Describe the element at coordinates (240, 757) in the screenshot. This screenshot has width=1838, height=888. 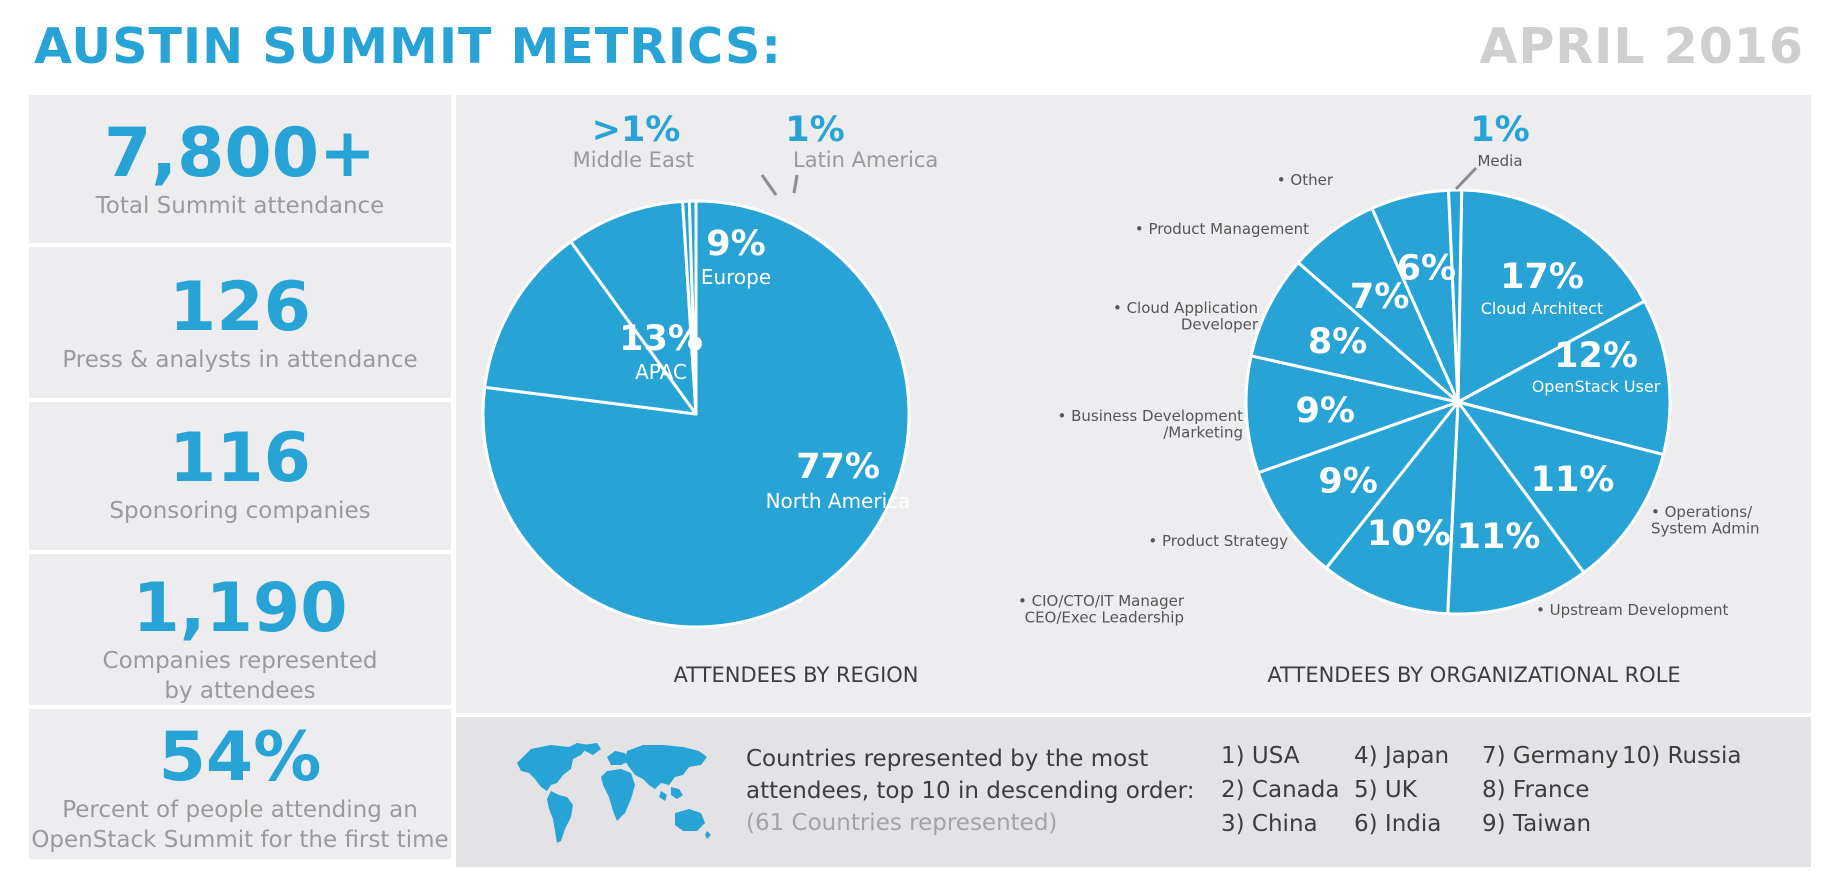
I see `stat-value: 54%` at that location.